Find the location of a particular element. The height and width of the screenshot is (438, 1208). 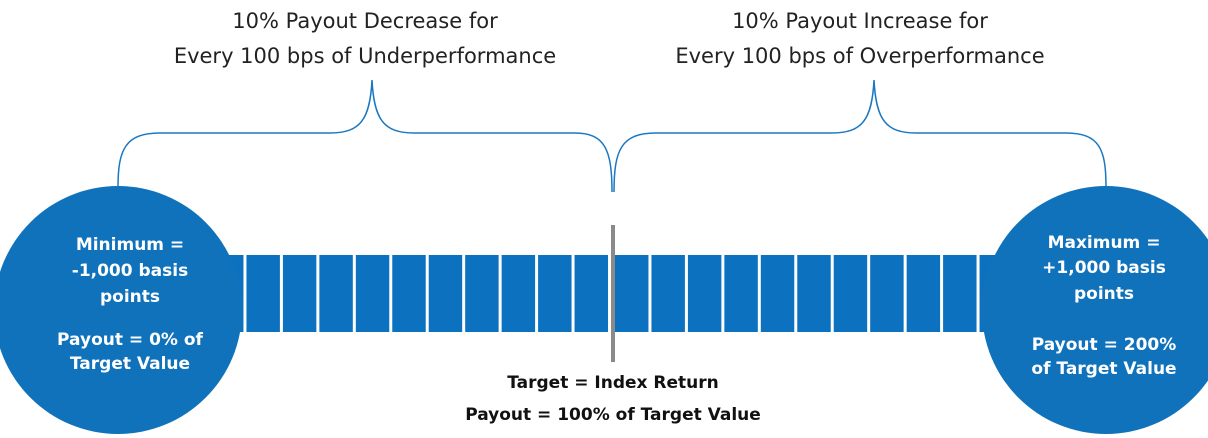

target-text: Payout = 100% of Target Value is located at coordinates (613, 415).